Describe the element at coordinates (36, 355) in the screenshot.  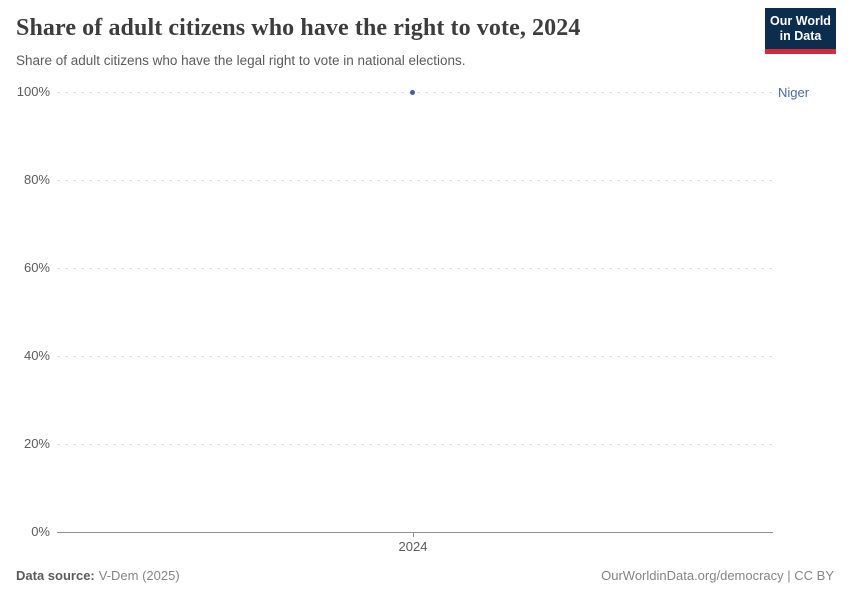
I see `y-tick-40: 40%` at that location.